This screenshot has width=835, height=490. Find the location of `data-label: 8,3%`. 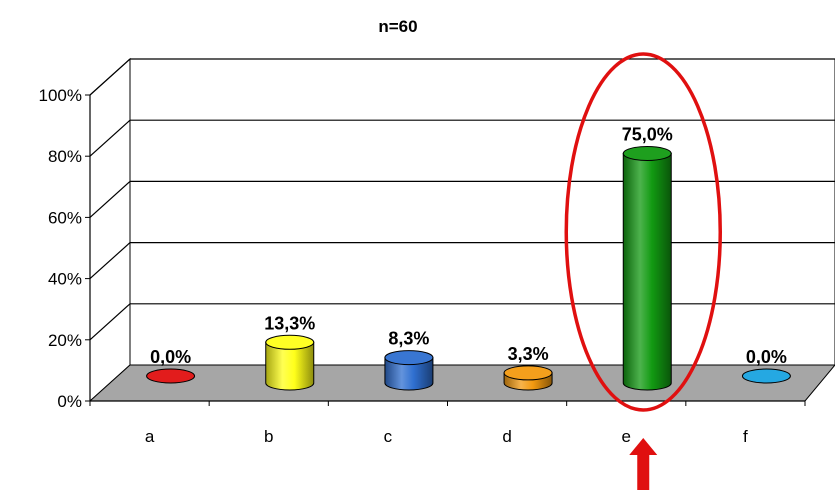

data-label: 8,3% is located at coordinates (408, 339).